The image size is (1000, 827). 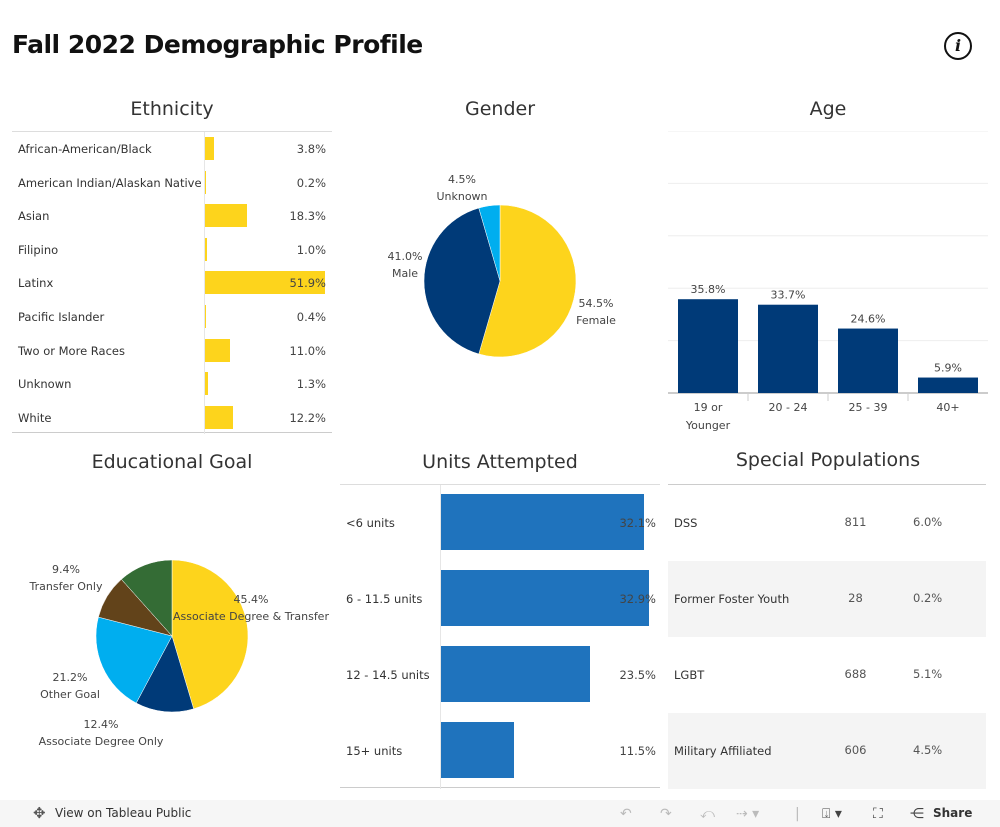 What do you see at coordinates (637, 523) in the screenshot?
I see `units-value: 32.1%` at bounding box center [637, 523].